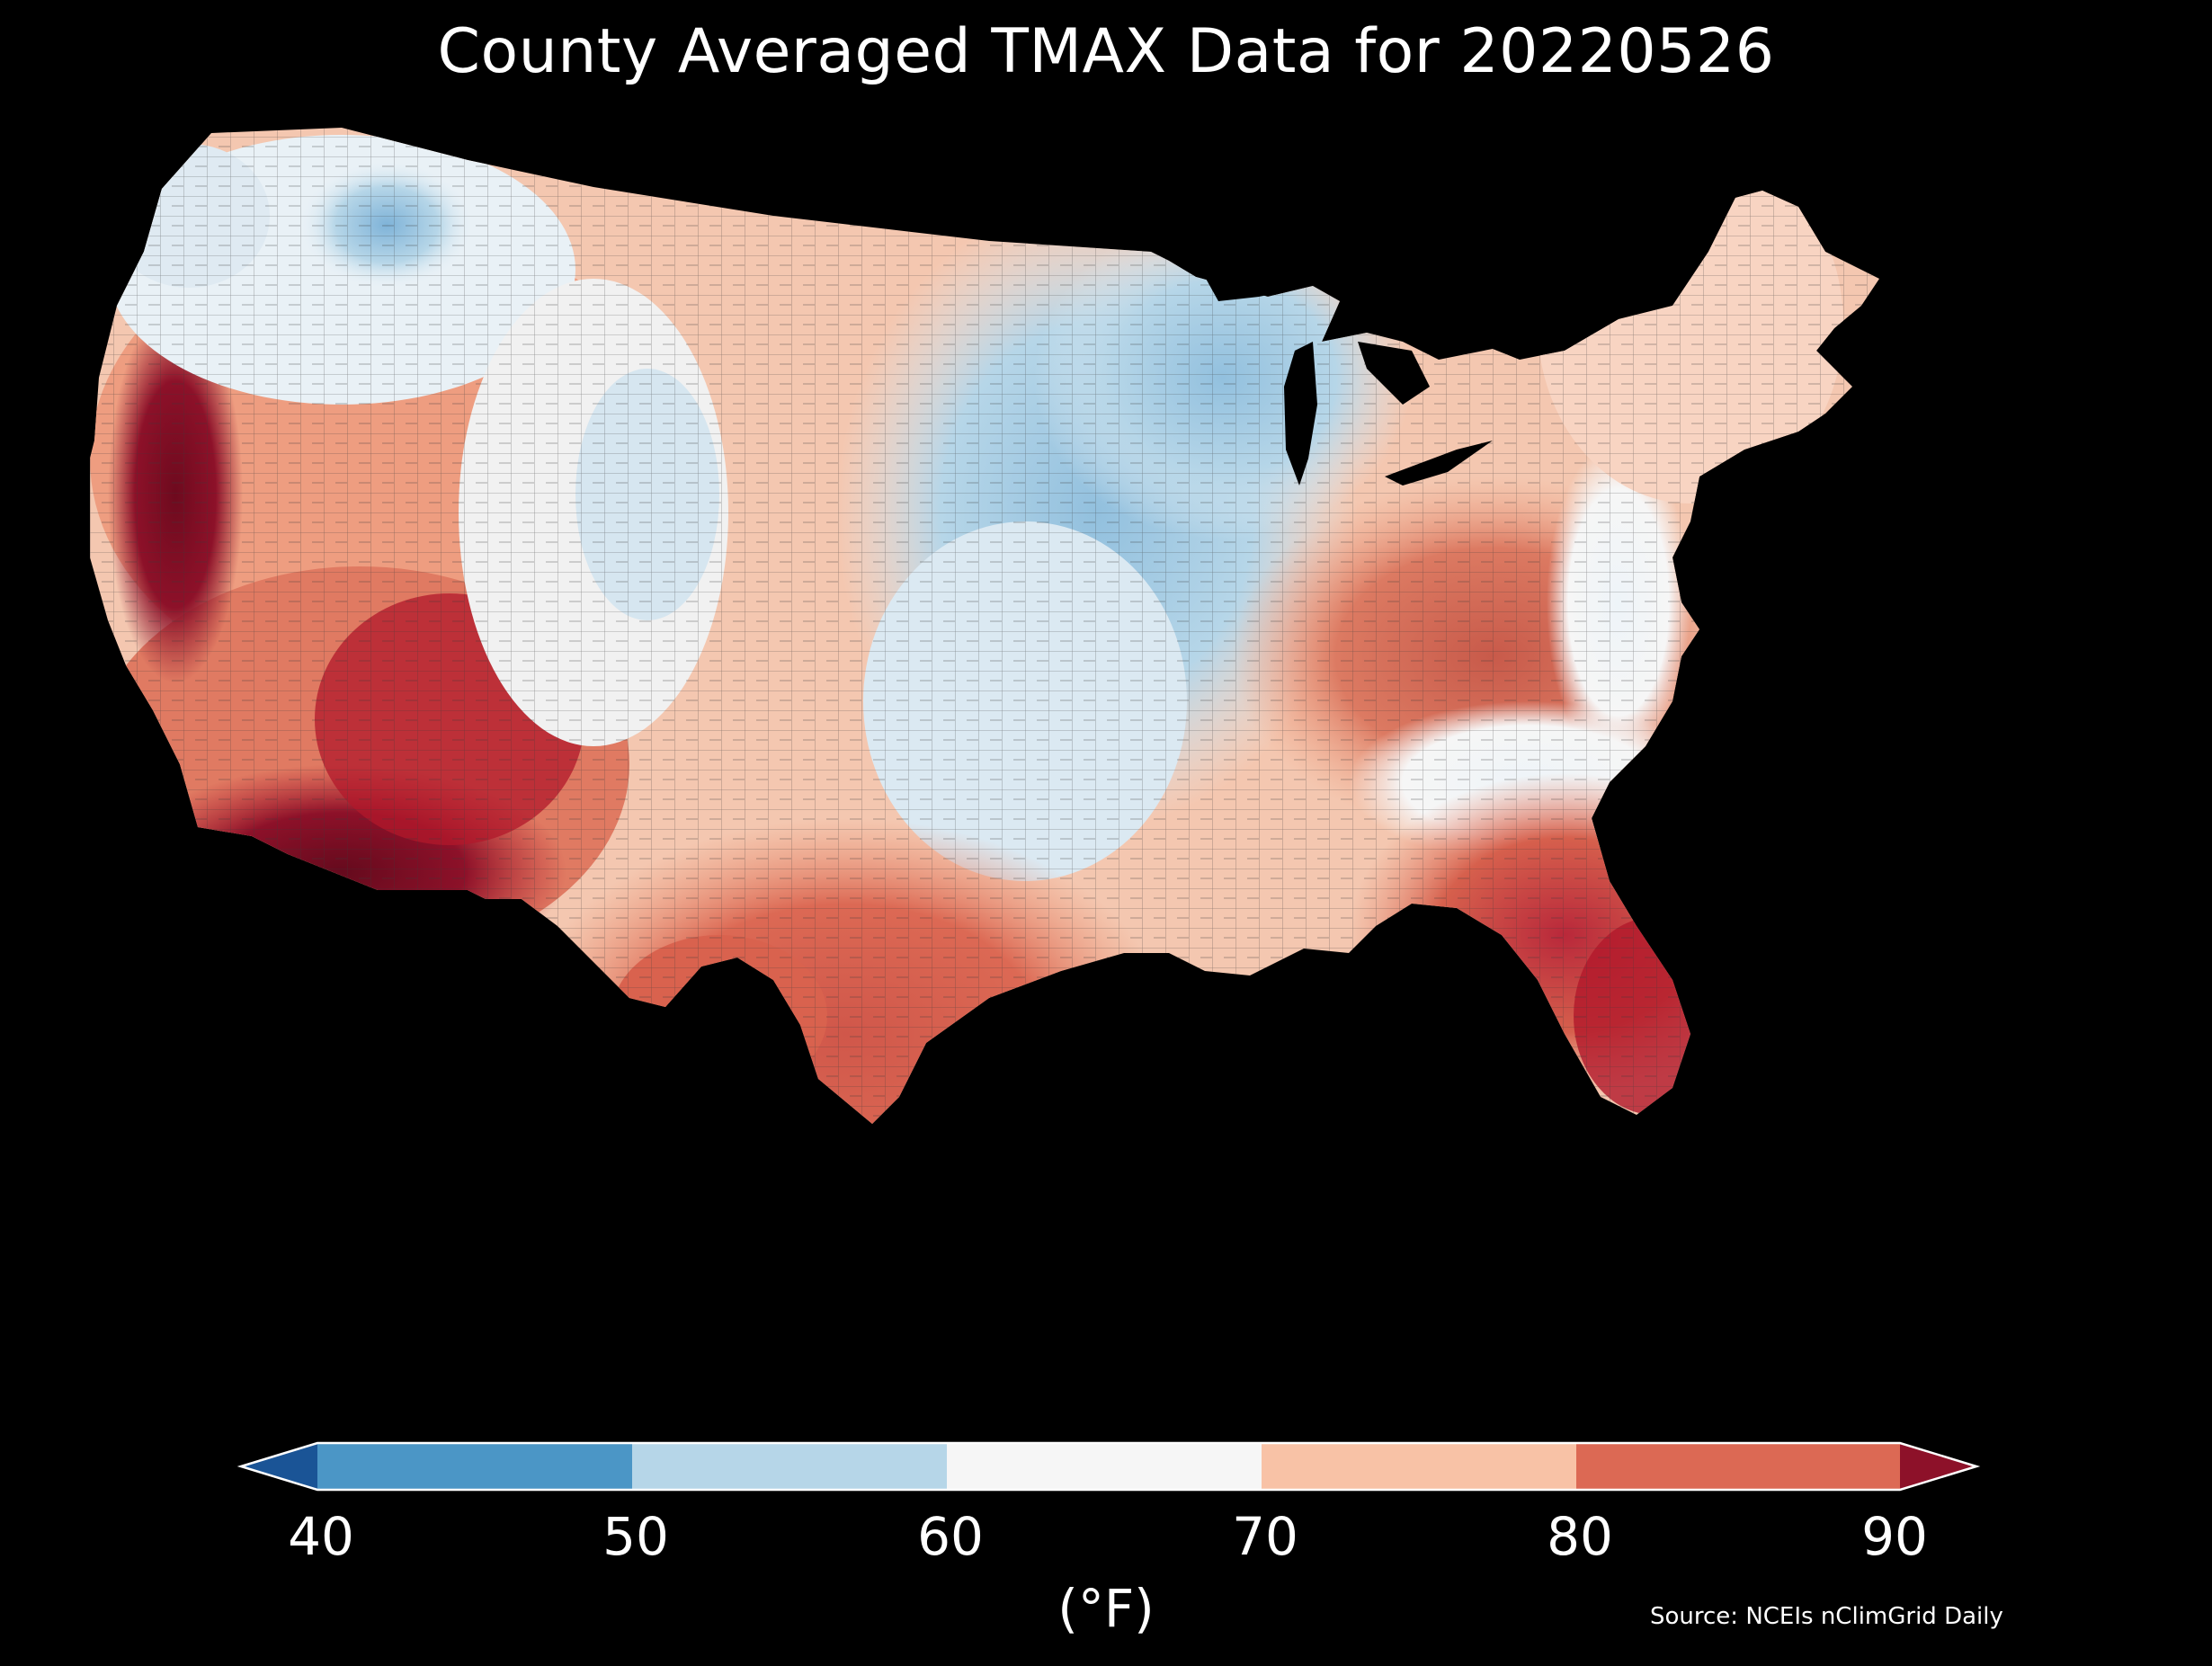  What do you see at coordinates (950, 1537) in the screenshot?
I see `colorbar-tick-60: 60` at bounding box center [950, 1537].